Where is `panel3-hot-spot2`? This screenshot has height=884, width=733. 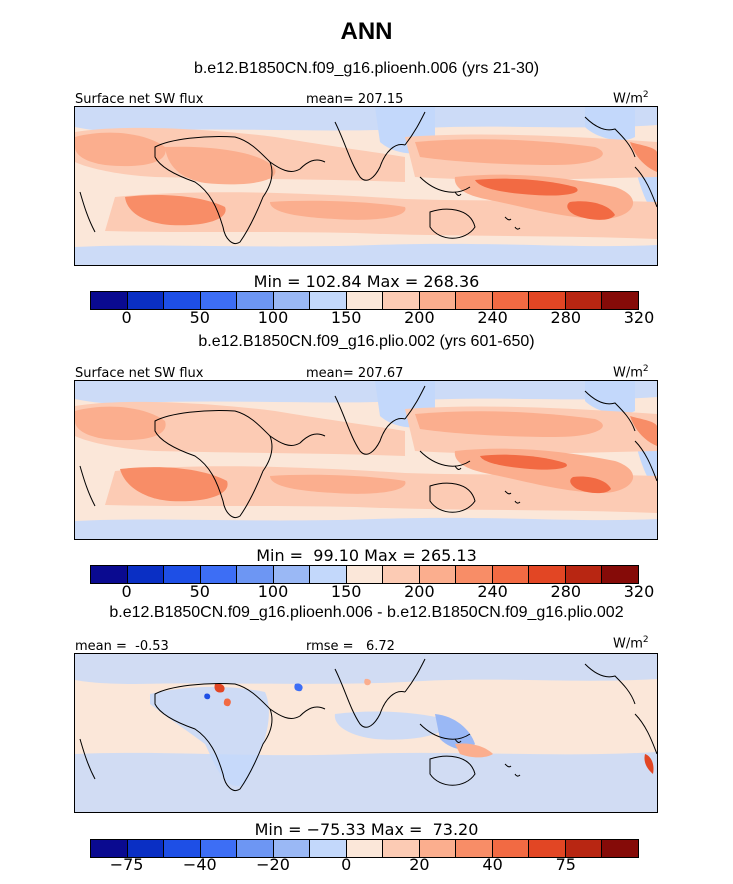
panel3-hot-spot2 is located at coordinates (227, 702).